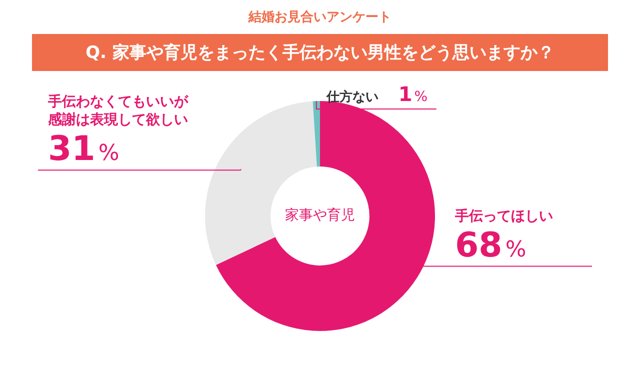 The width and height of the screenshot is (640, 384). Describe the element at coordinates (413, 94) in the screenshot. I see `data-label: 1%` at that location.